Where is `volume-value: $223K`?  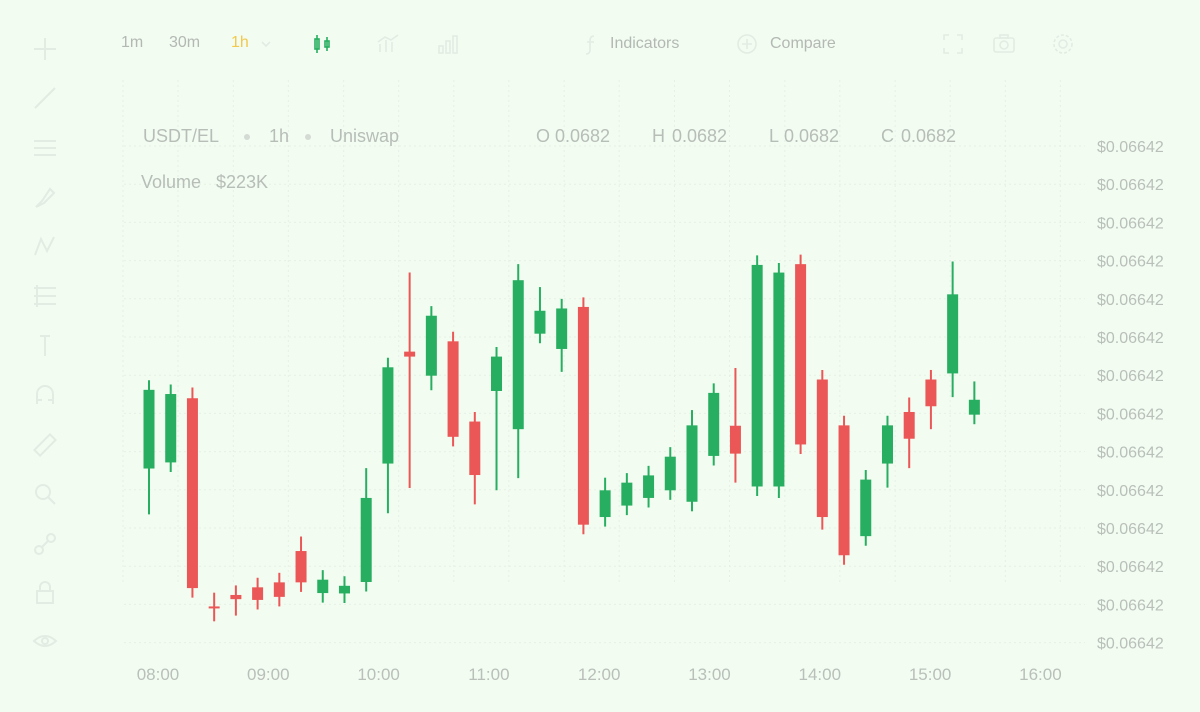 volume-value: $223K is located at coordinates (242, 182).